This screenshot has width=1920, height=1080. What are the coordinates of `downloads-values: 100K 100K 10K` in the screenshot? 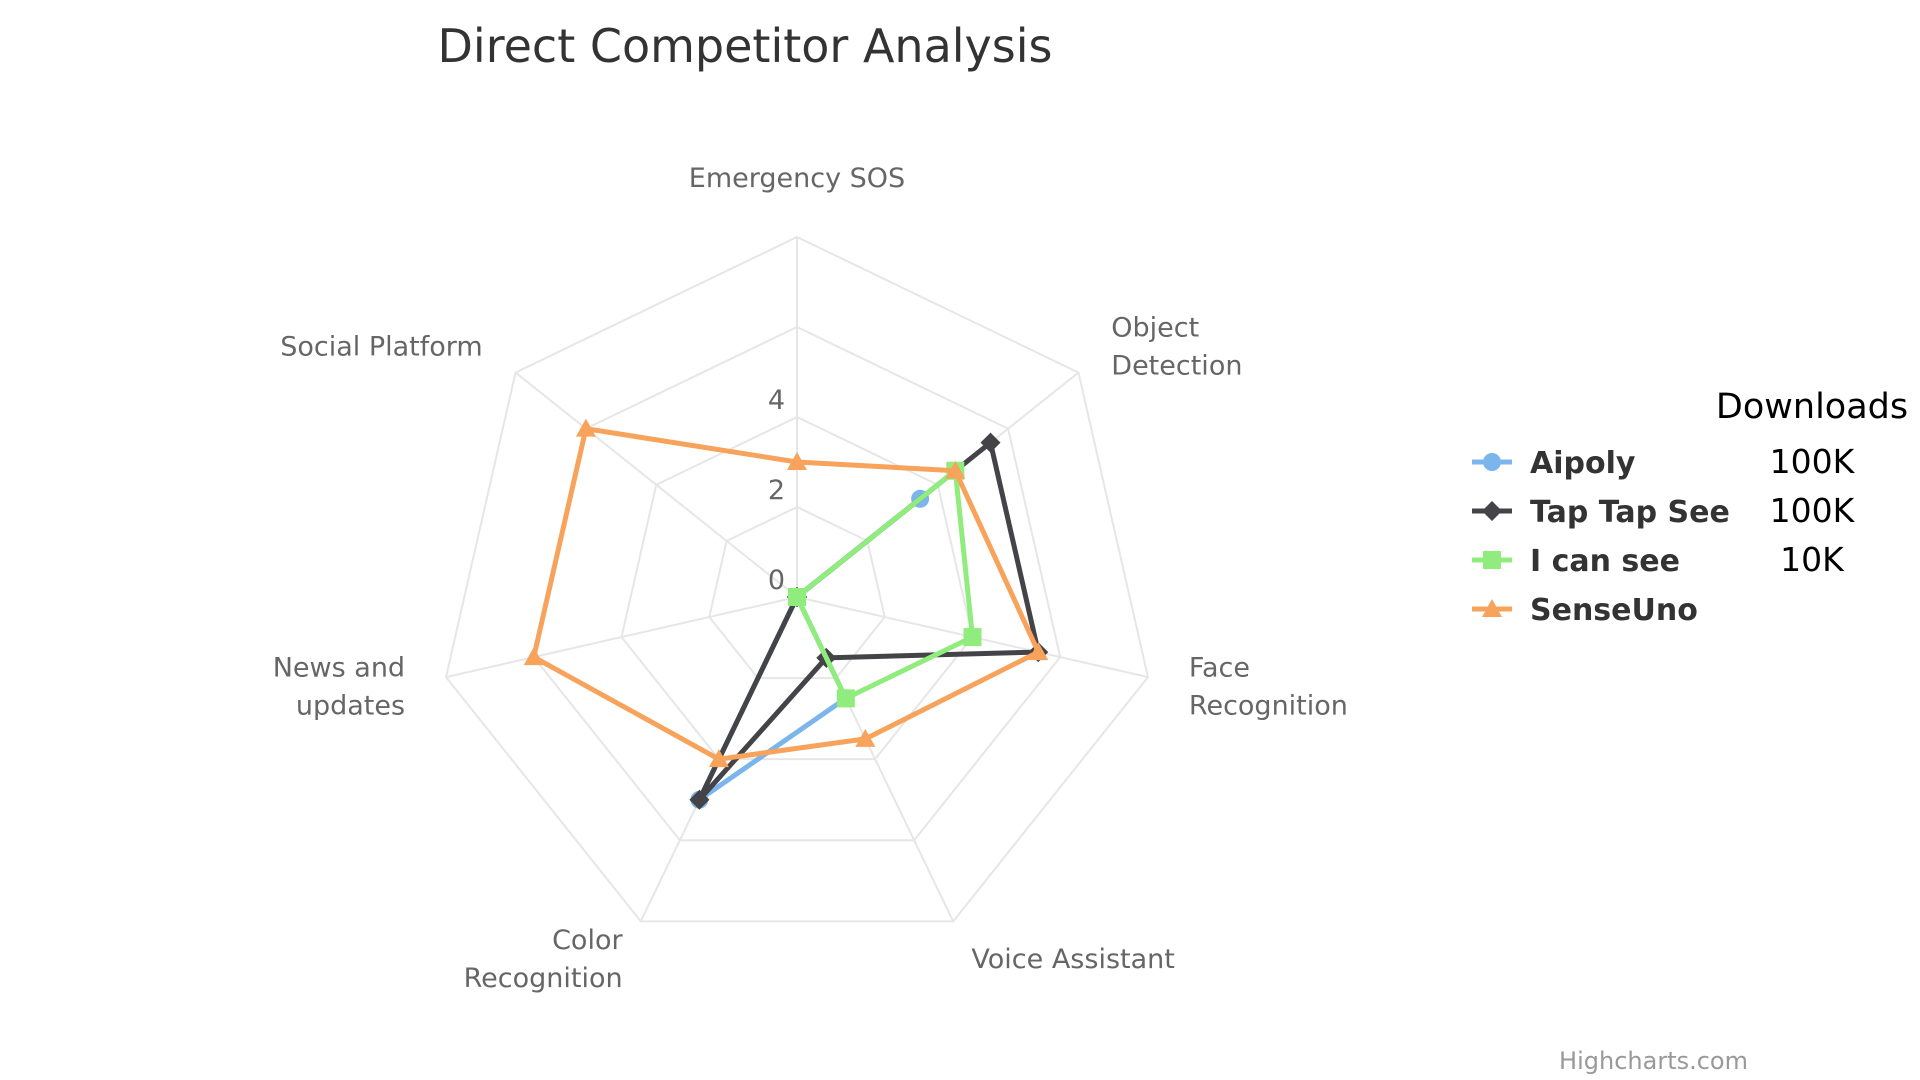 It's located at (1813, 510).